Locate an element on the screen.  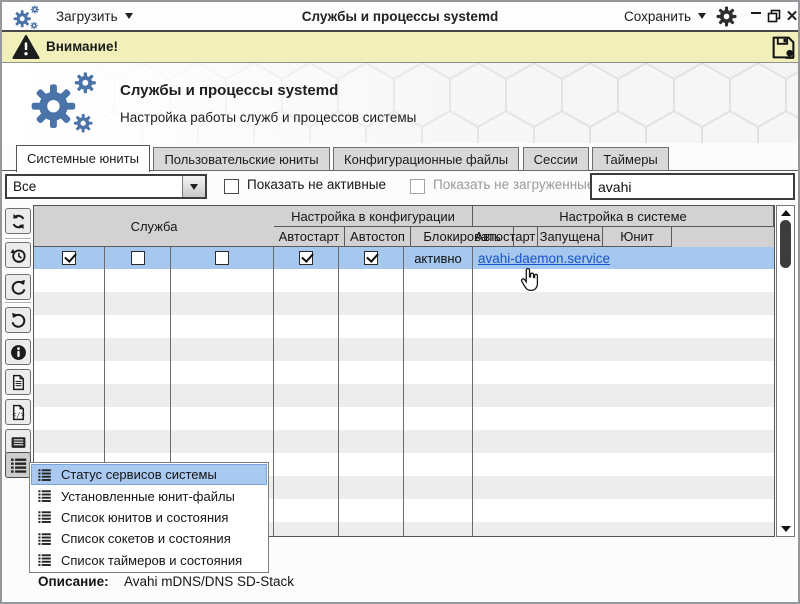
list-view-button is located at coordinates (18, 442).